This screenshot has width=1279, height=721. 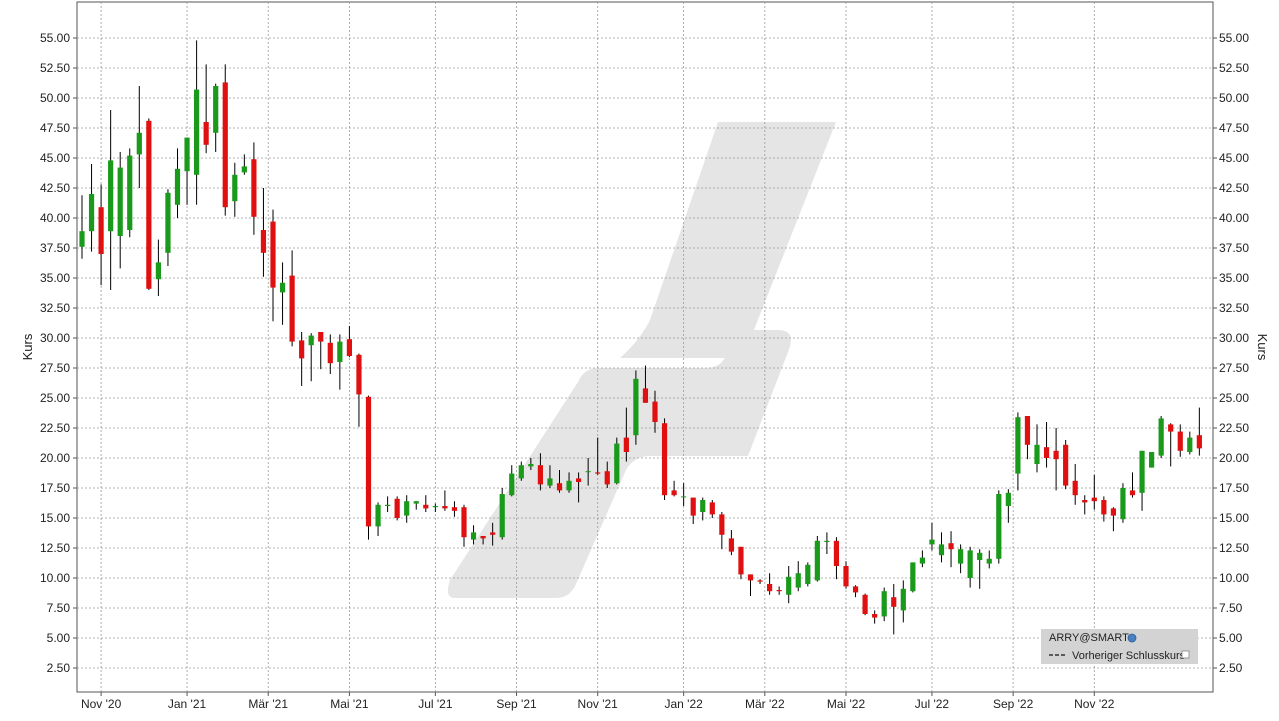 What do you see at coordinates (55, 368) in the screenshot?
I see `y-tick-label-left: 27.50` at bounding box center [55, 368].